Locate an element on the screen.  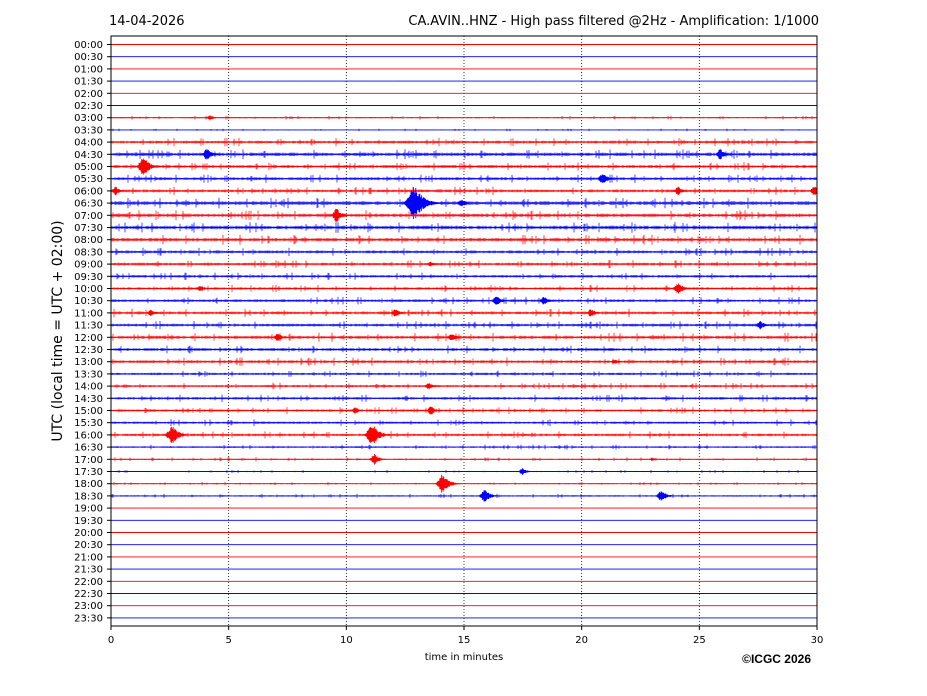
y-tick-label: 13:30 is located at coordinates (88, 374).